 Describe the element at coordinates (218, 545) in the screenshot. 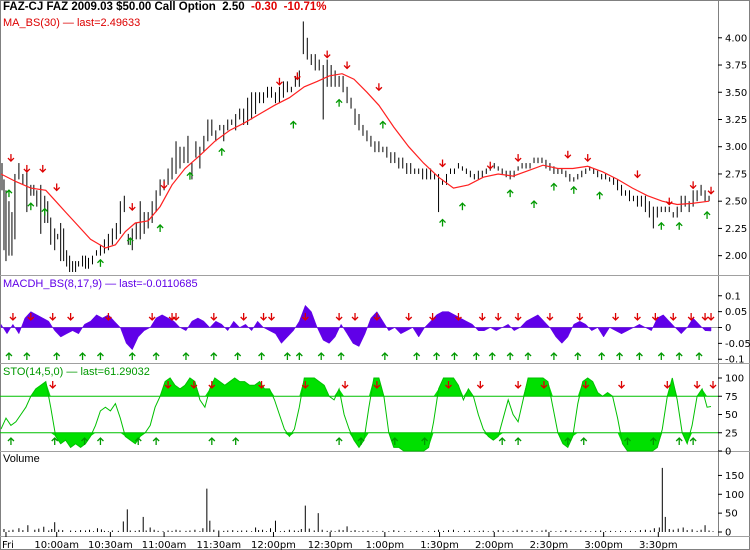

I see `time-tick-label: 11:30am` at that location.